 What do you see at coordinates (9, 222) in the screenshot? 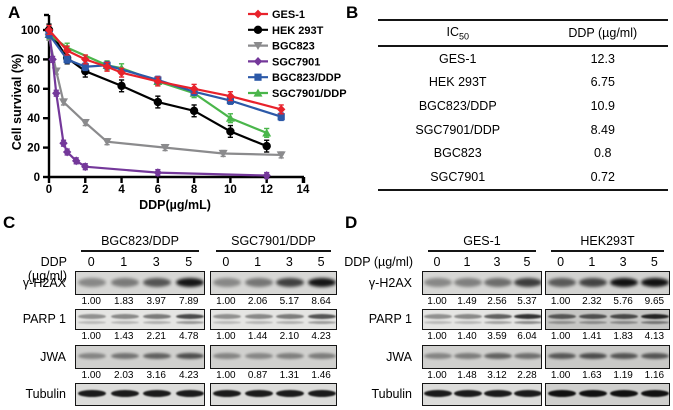
I see `panel-c-label: C` at bounding box center [9, 222].